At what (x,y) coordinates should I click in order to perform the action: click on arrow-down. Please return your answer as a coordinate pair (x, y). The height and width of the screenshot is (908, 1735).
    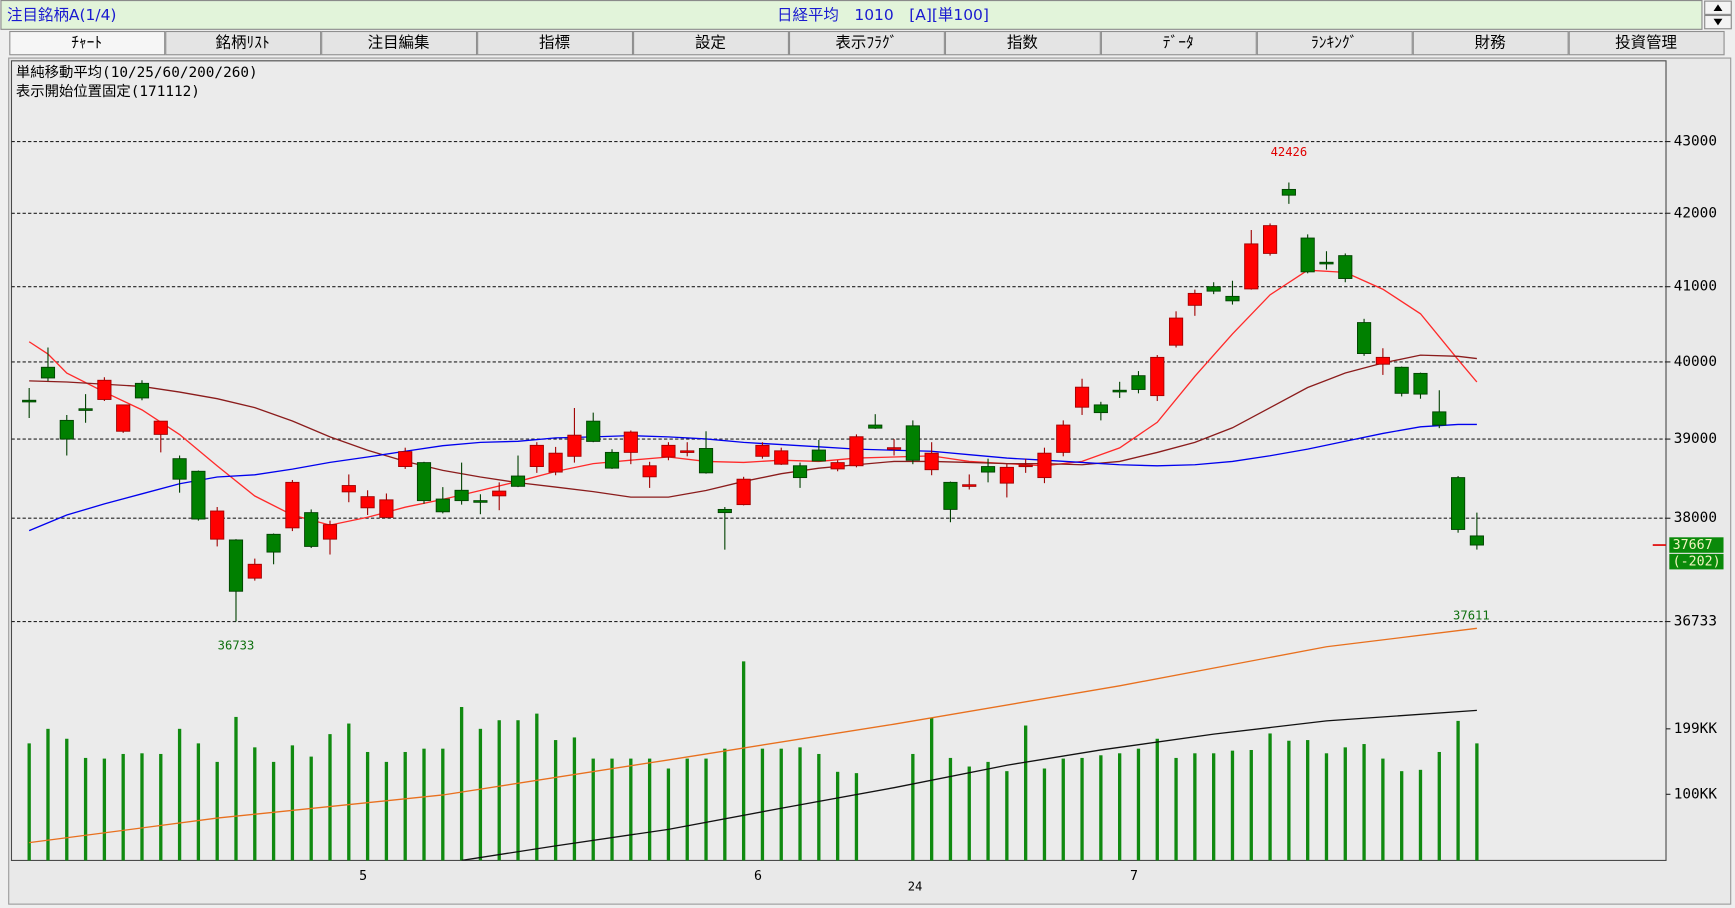
    Looking at the image, I should click on (1718, 22).